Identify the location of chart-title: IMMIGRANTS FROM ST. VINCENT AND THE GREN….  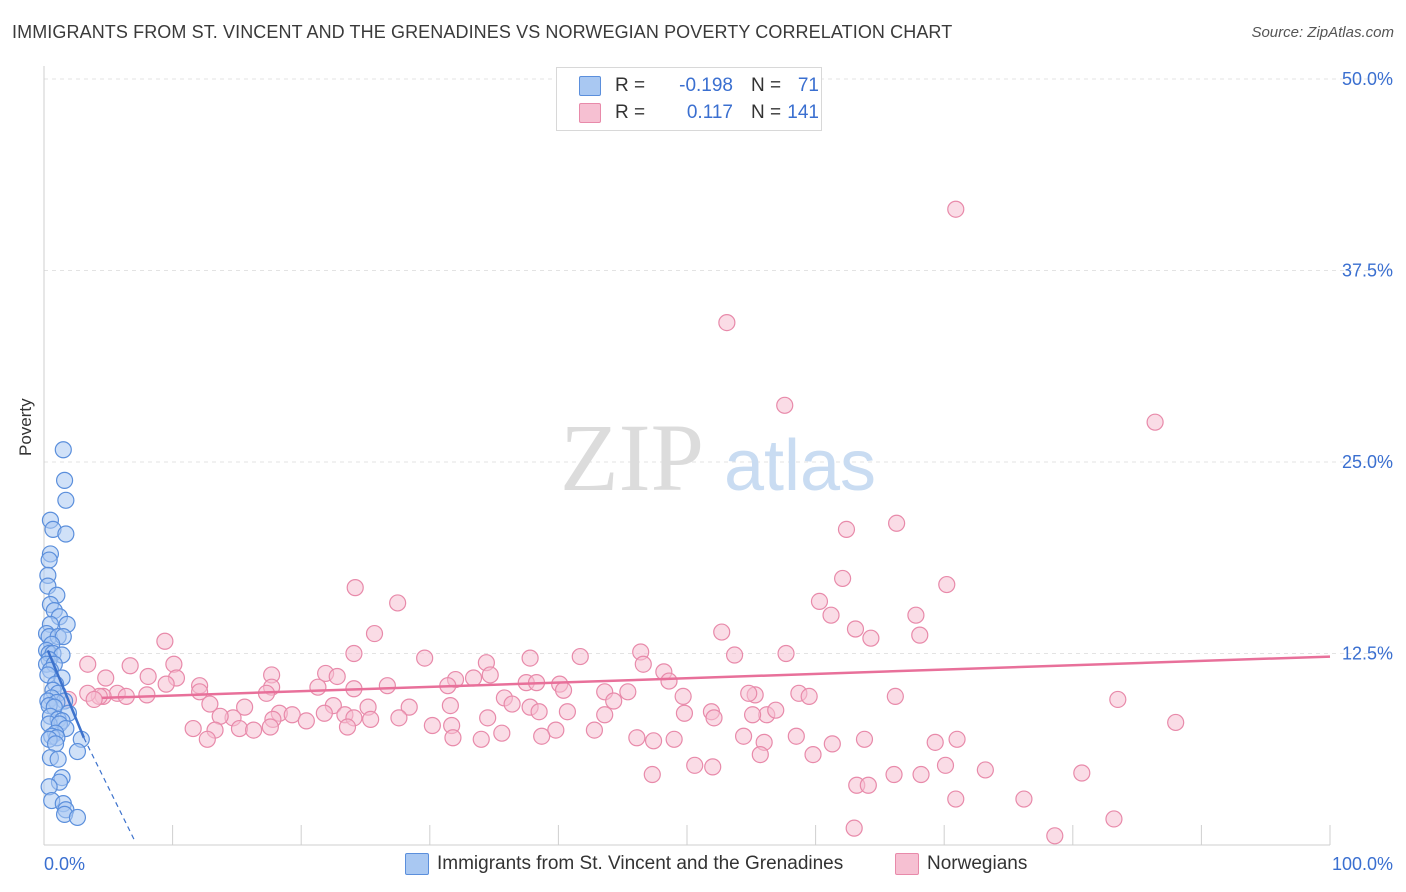
(482, 32).